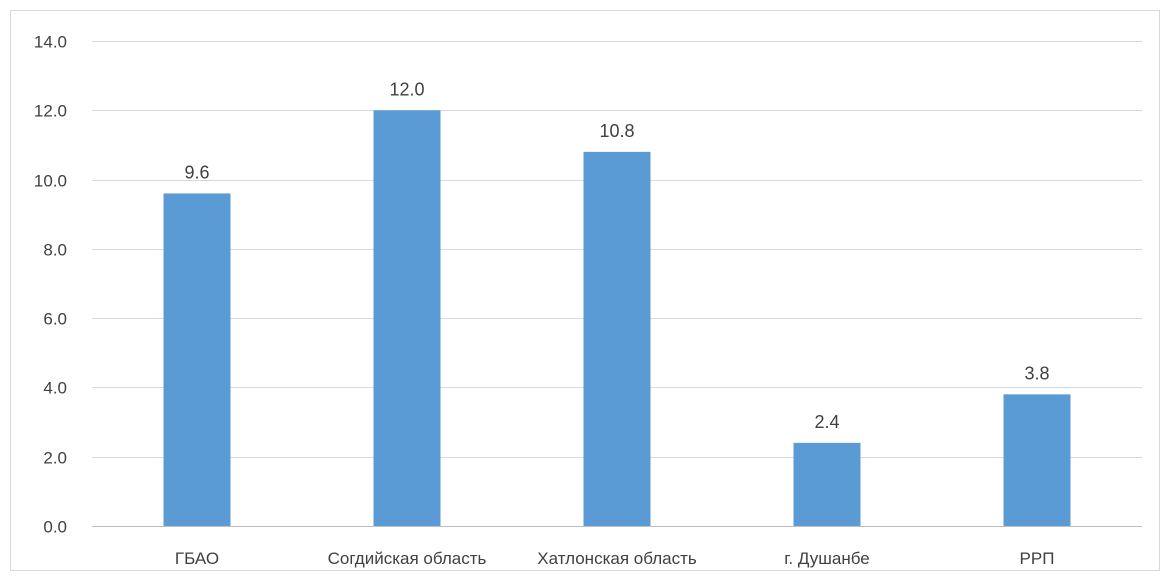  Describe the element at coordinates (55, 527) in the screenshot. I see `y-tick-label: 0.0` at that location.